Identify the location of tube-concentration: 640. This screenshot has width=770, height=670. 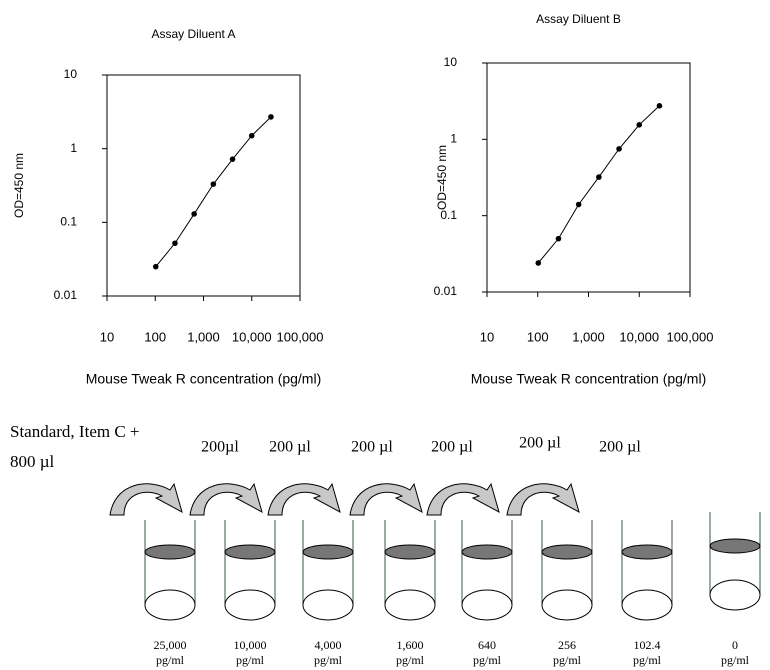
(487, 645).